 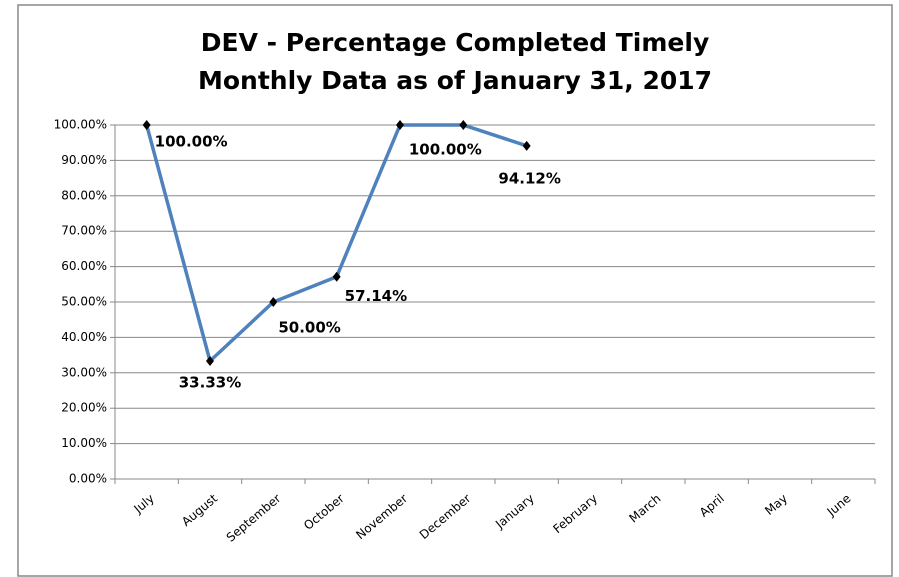 What do you see at coordinates (455, 42) in the screenshot?
I see `chart-title: DEV - Percentage Completed Timely` at bounding box center [455, 42].